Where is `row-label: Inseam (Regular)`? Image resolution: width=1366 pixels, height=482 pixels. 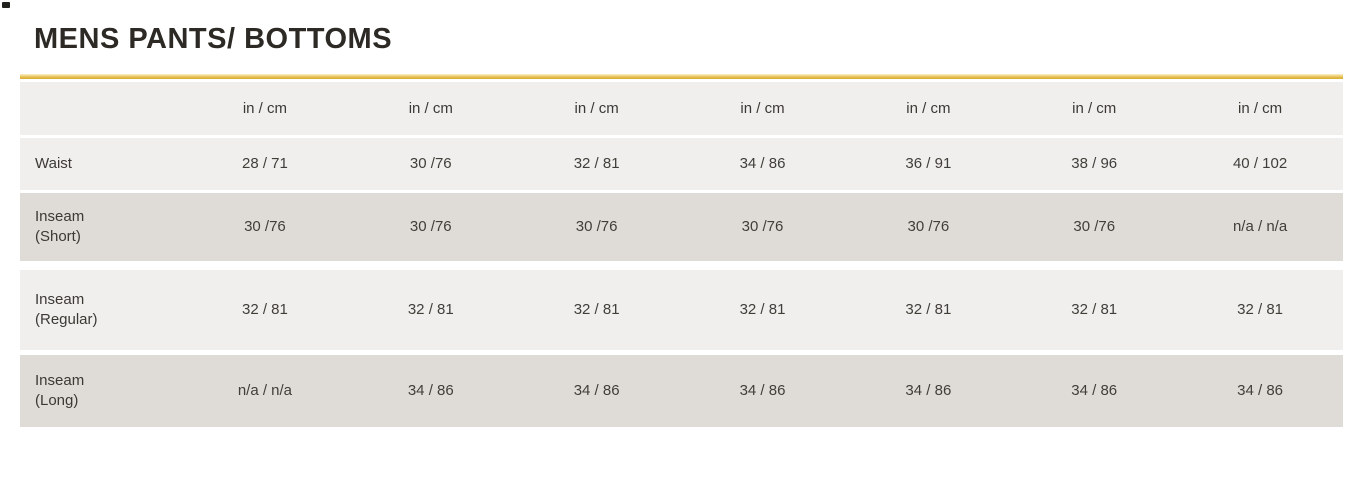 row-label: Inseam (Regular) is located at coordinates (66, 309).